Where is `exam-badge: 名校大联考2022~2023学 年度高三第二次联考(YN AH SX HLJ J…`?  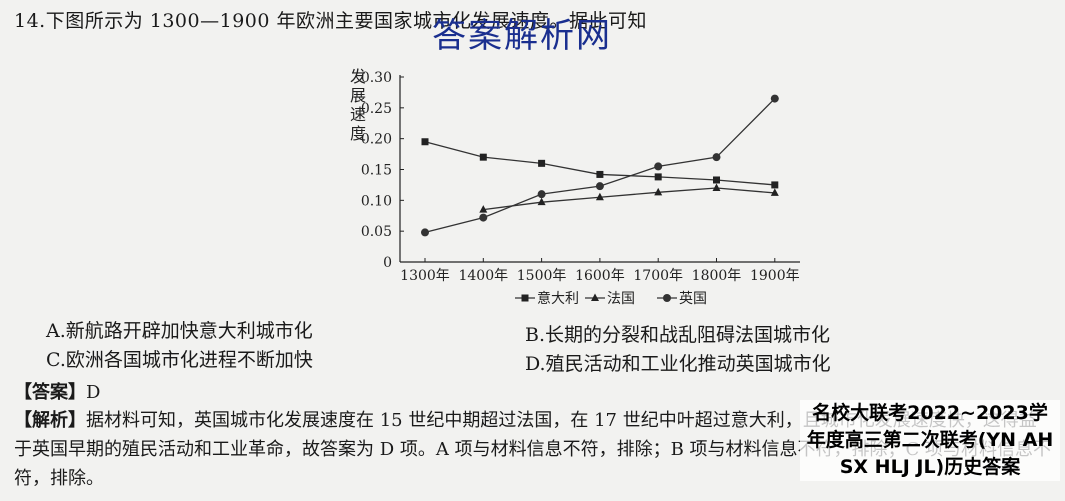 exam-badge: 名校大联考2022~2023学 年度高三第二次联考(YN AH SX HLJ J… is located at coordinates (930, 440).